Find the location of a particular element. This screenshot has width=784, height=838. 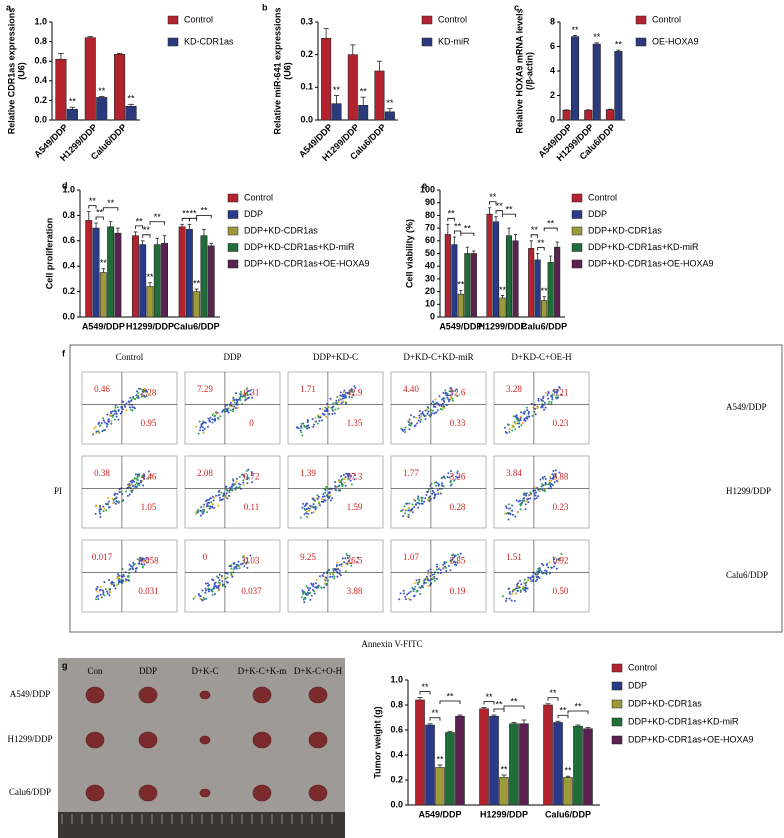

legend-label: KD-CDR1as is located at coordinates (209, 41).